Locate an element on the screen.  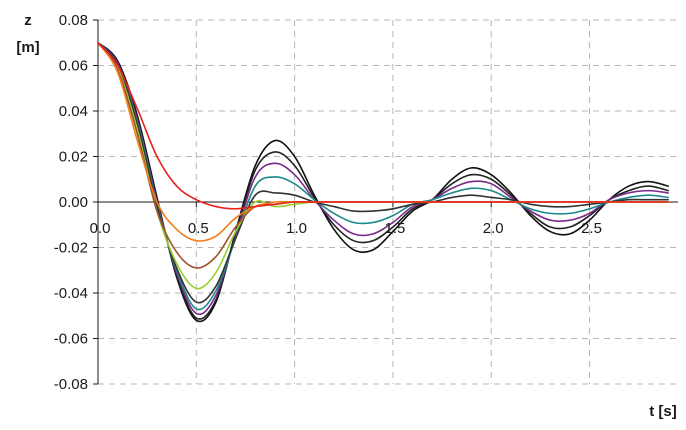
y-tick-label: -0.04 is located at coordinates (71, 293).